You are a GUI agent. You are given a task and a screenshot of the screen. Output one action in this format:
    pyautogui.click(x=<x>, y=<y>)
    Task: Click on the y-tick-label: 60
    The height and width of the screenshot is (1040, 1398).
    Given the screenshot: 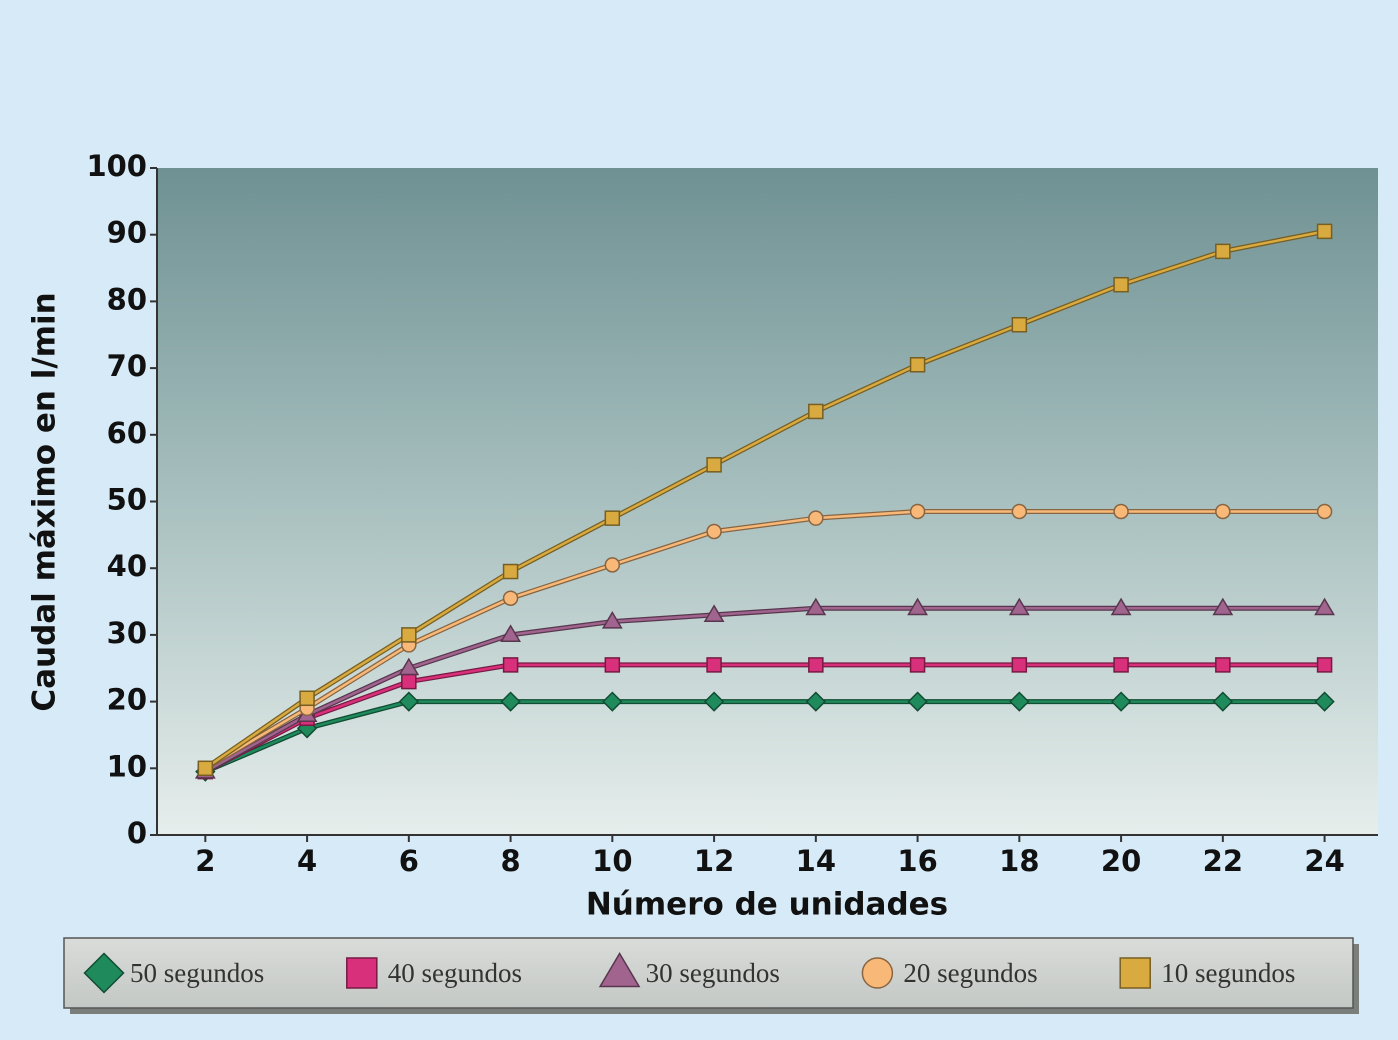 What is the action you would take?
    pyautogui.click(x=127, y=433)
    